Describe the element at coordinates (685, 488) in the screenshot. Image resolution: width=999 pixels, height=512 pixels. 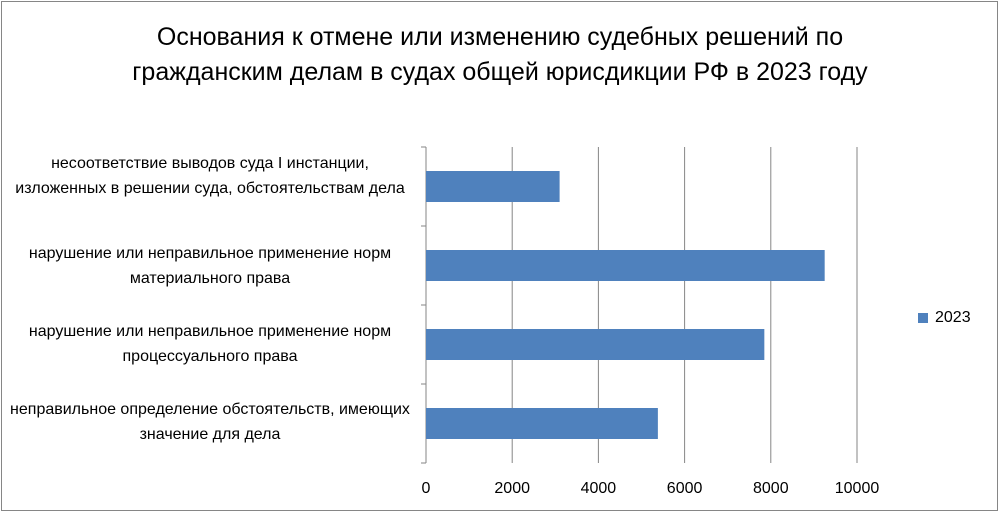
I see `x-tick-label: 6000` at that location.